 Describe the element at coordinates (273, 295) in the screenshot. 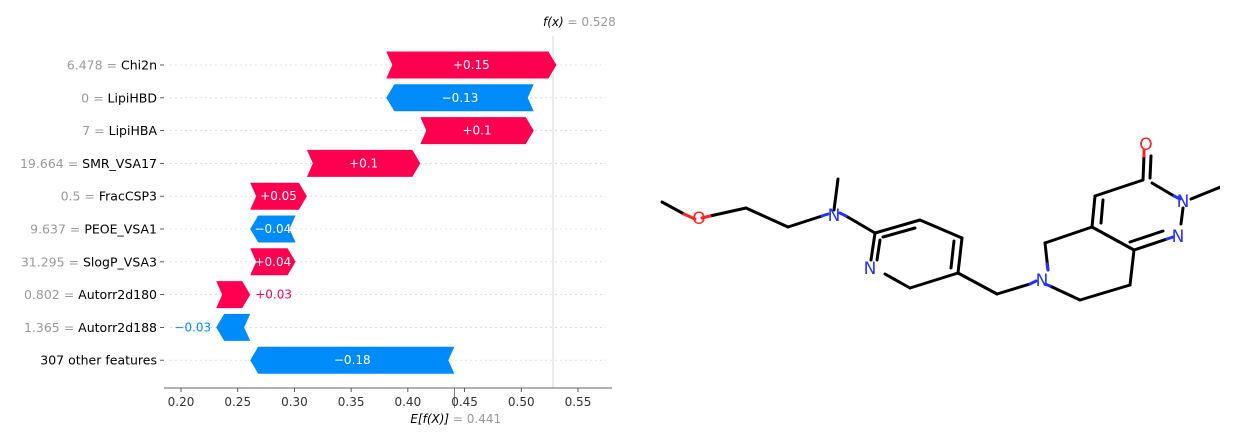

I see `bar-value-label: +0.03` at that location.